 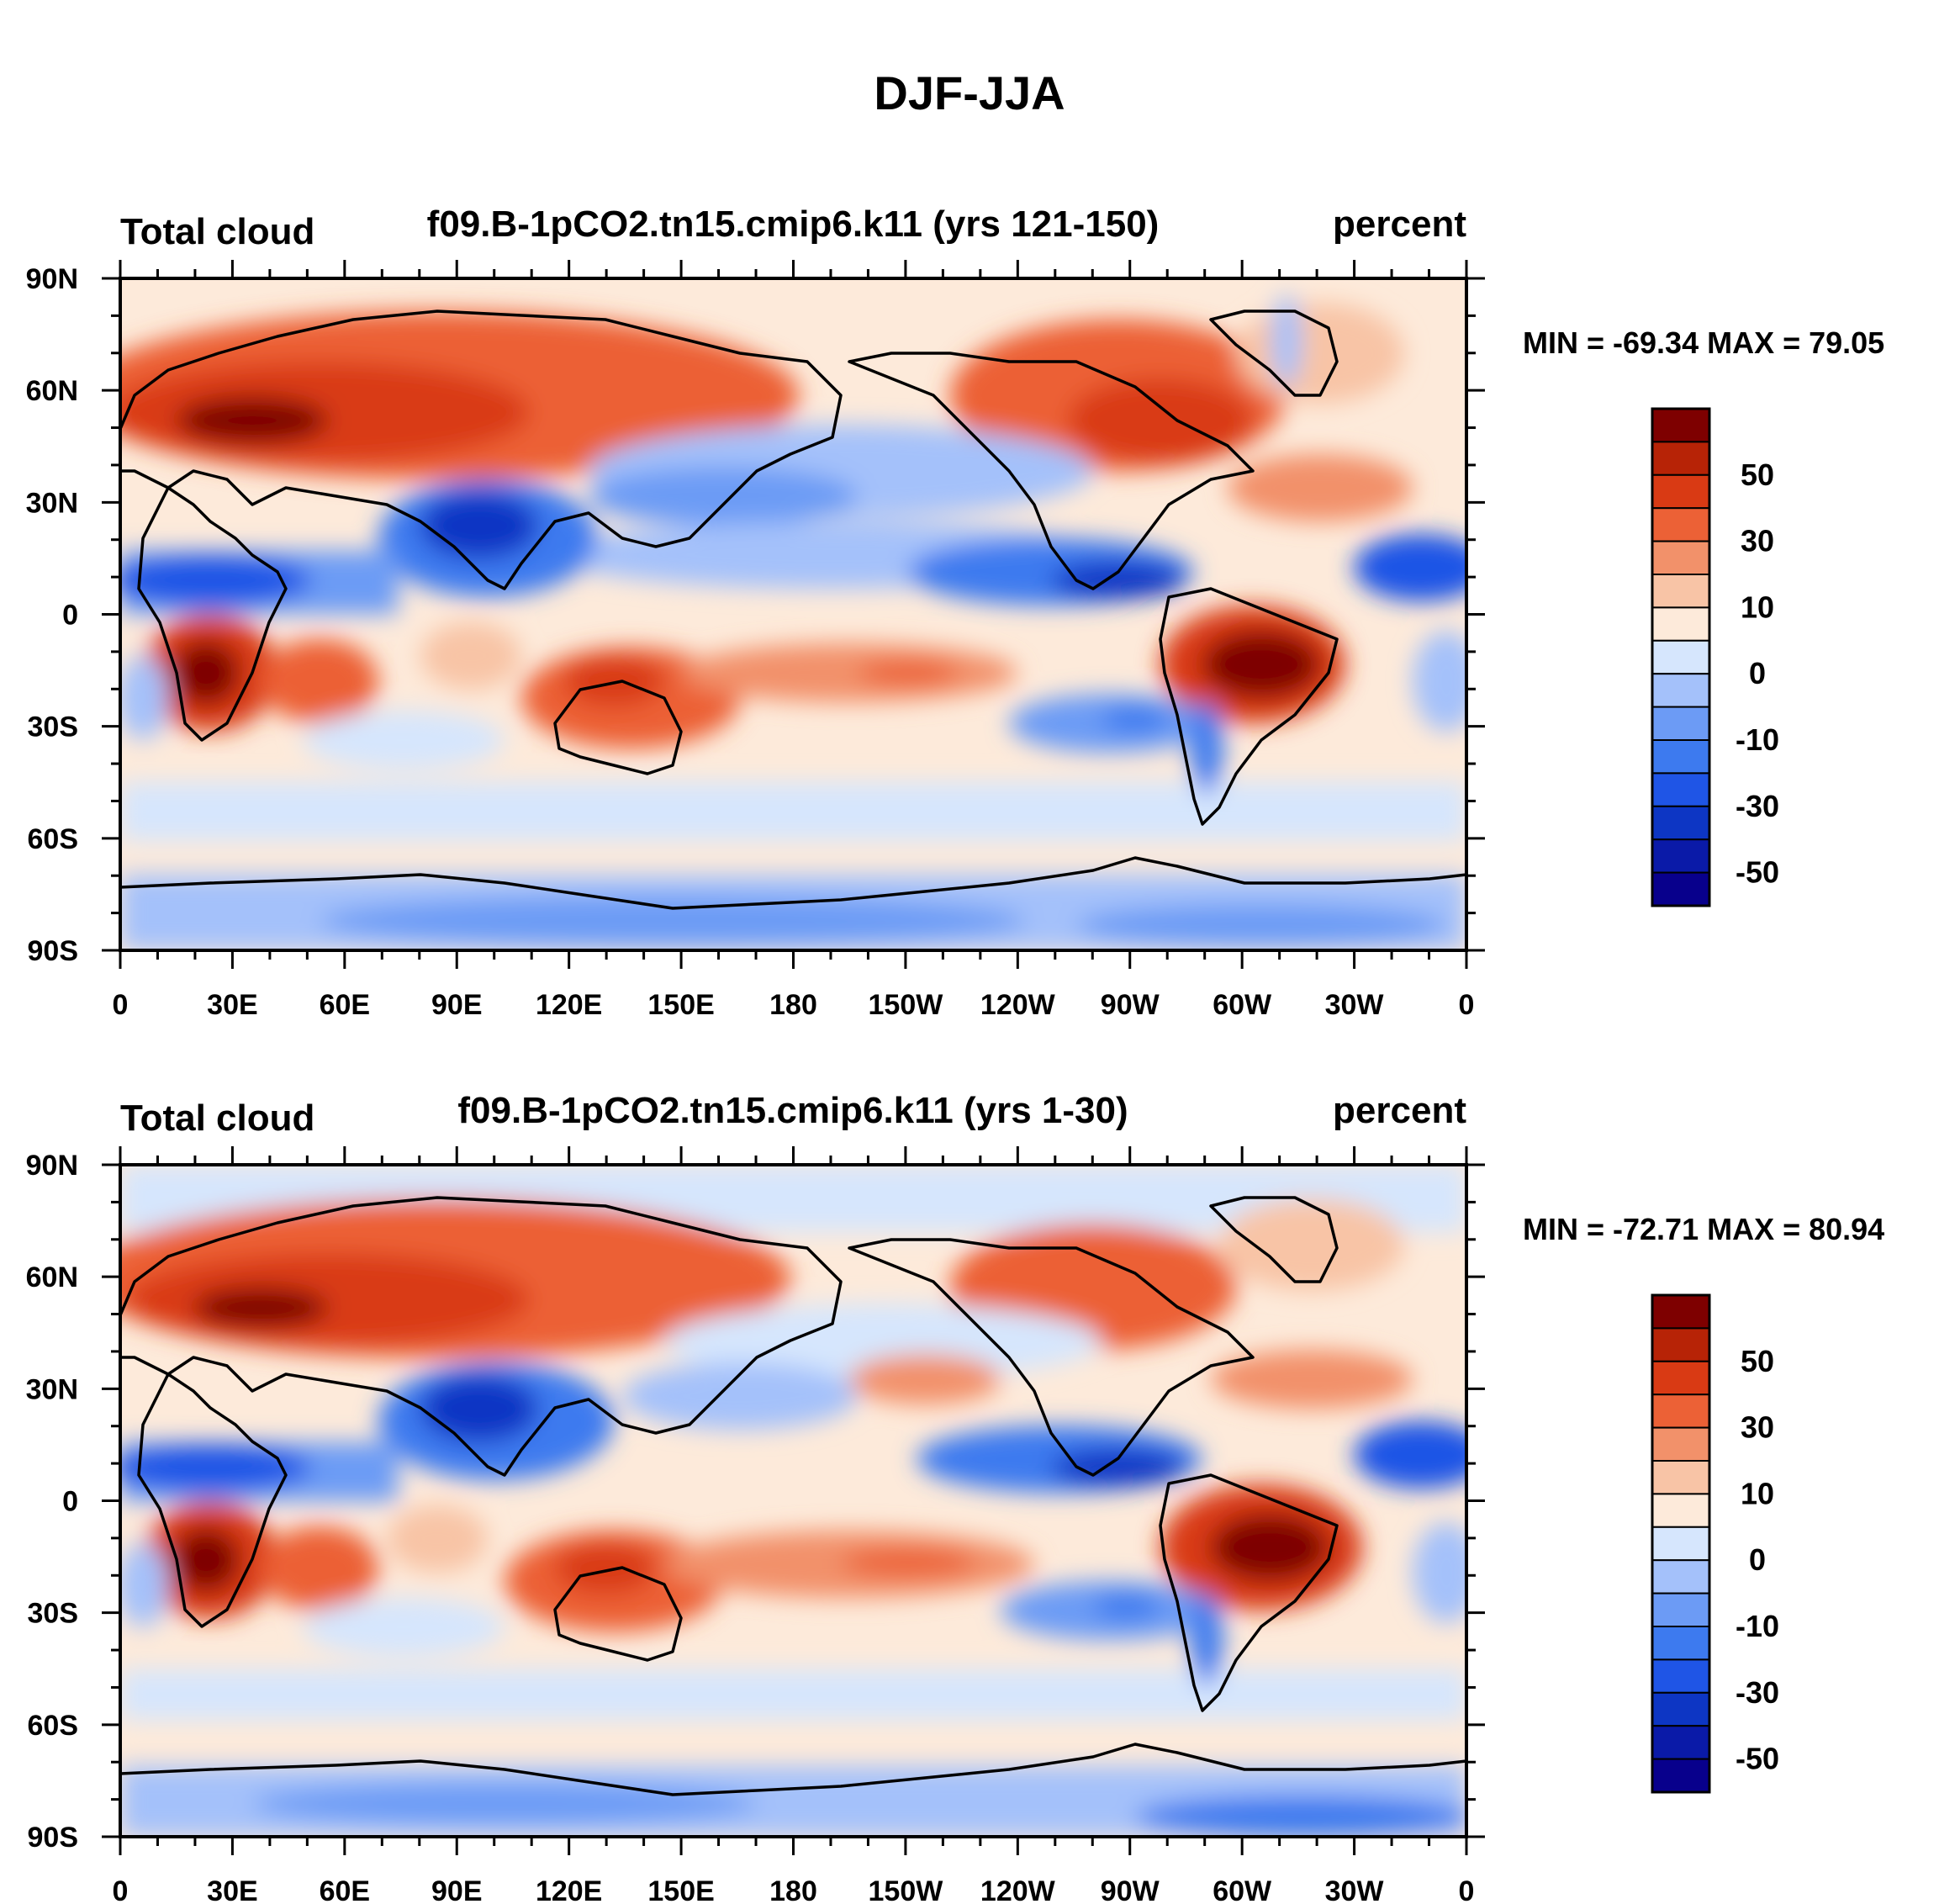 I want to click on min-max-stats: MIN = -72.71 MAX = 80.94, so click(x=1703, y=1229).